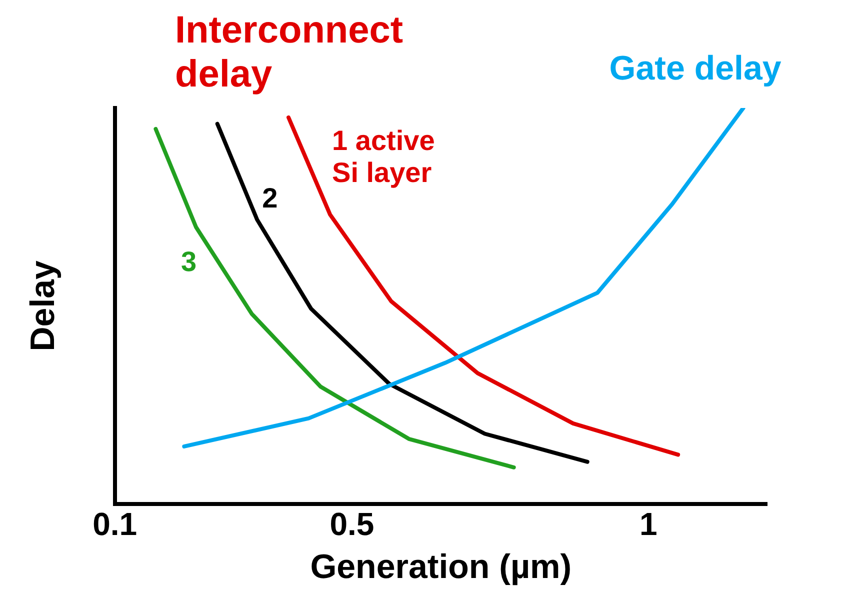  Describe the element at coordinates (441, 567) in the screenshot. I see `x-axis-title: Generation (µm)` at that location.